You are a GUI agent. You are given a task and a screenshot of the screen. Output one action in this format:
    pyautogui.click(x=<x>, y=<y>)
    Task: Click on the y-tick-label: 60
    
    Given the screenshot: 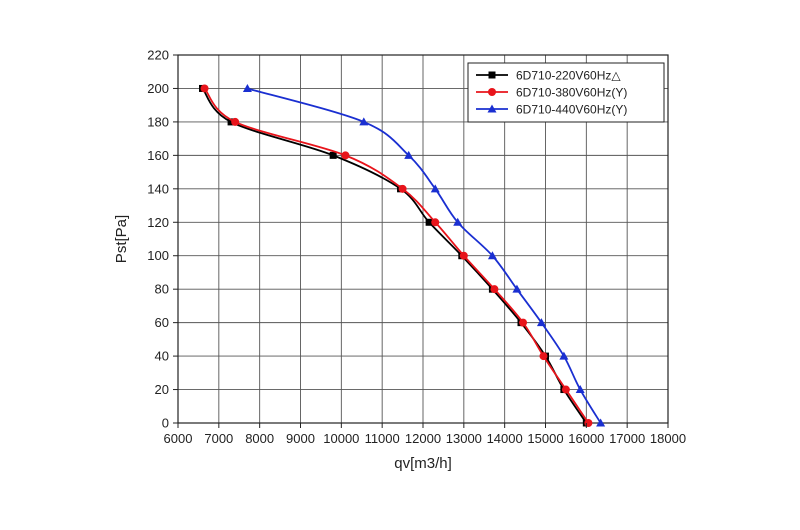 What is the action you would take?
    pyautogui.click(x=162, y=322)
    